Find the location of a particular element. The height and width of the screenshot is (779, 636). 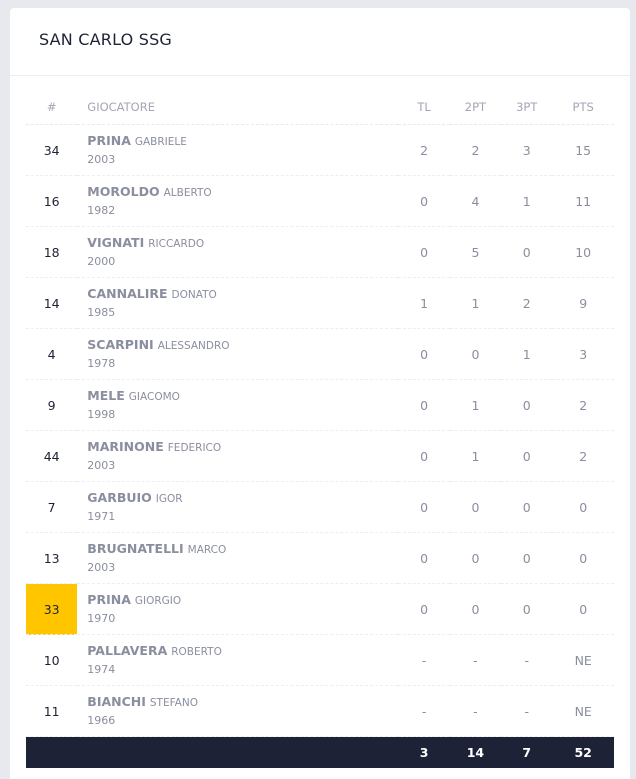

player-number: 10 is located at coordinates (52, 660).